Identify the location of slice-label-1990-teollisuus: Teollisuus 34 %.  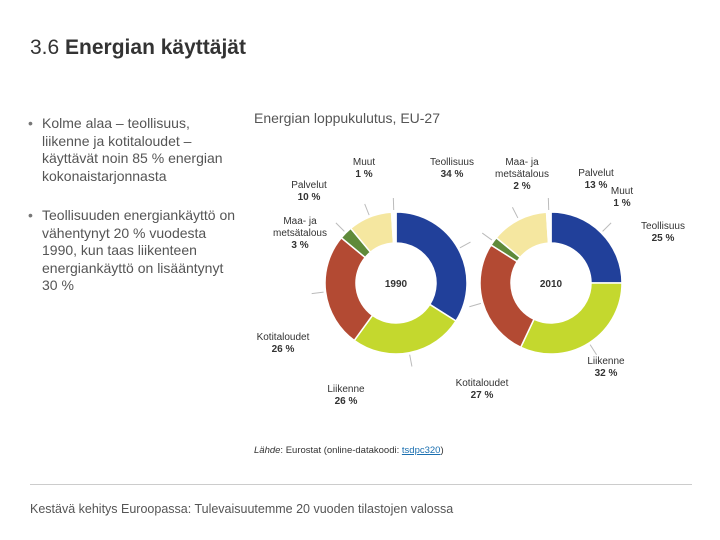
(452, 168).